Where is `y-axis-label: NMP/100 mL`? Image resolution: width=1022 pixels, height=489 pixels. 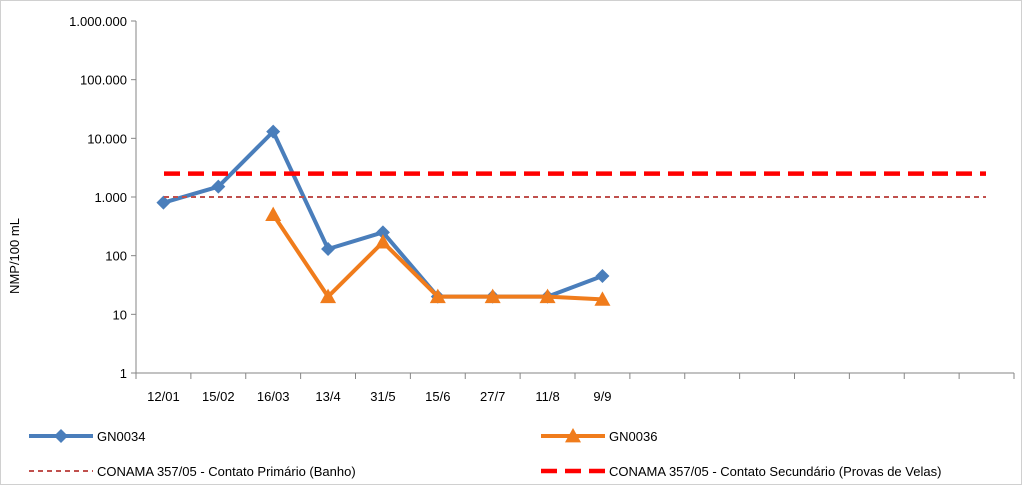
y-axis-label: NMP/100 mL is located at coordinates (14, 256).